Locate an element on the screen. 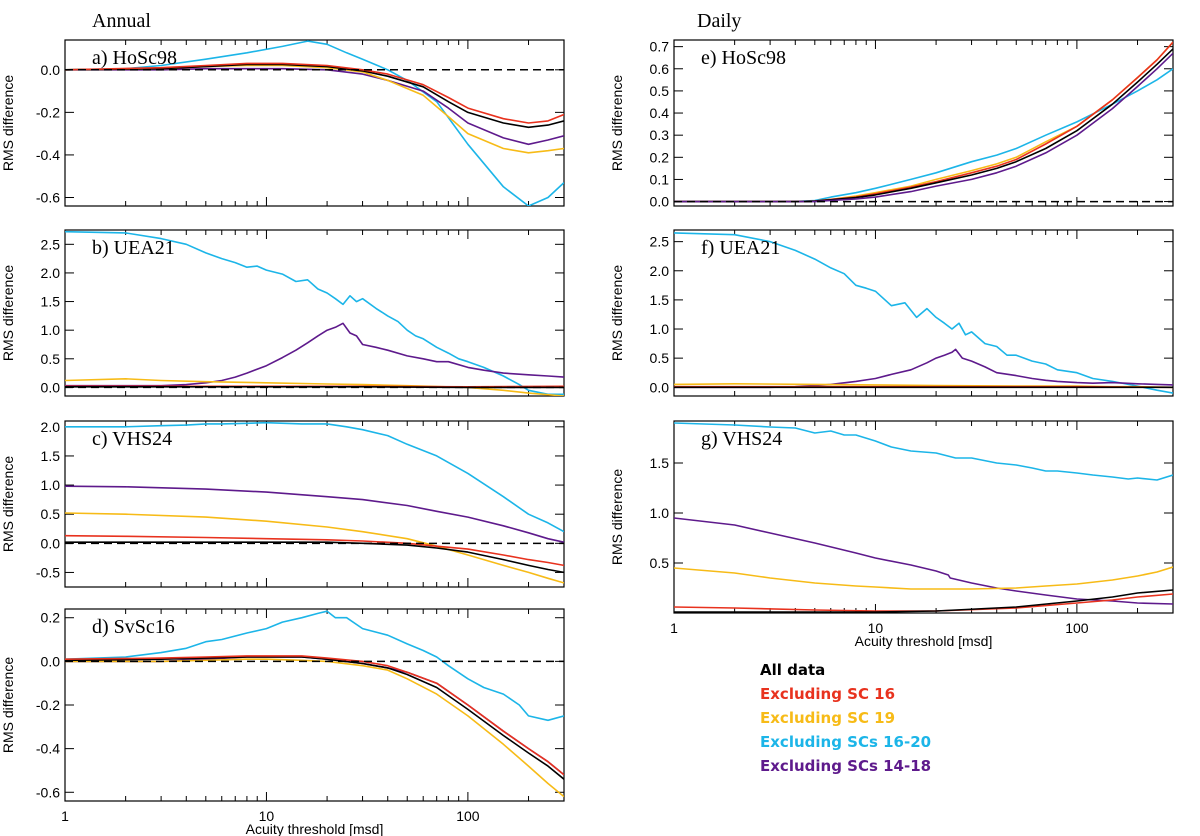 The image size is (1200, 836). y-tick-label: 0.3 is located at coordinates (660, 135).